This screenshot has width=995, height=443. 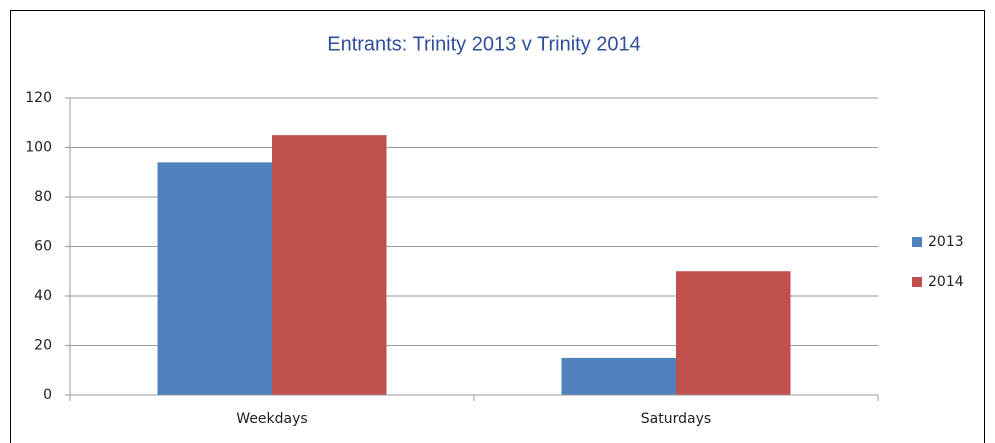 What do you see at coordinates (484, 44) in the screenshot?
I see `chart-title: Entrants: Trinity 2013 v Trinity 2014` at bounding box center [484, 44].